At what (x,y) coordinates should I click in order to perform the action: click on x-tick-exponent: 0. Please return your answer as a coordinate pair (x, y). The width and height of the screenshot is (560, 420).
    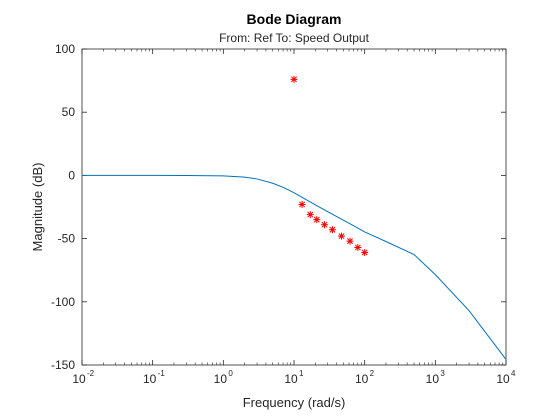
    Looking at the image, I should click on (230, 373).